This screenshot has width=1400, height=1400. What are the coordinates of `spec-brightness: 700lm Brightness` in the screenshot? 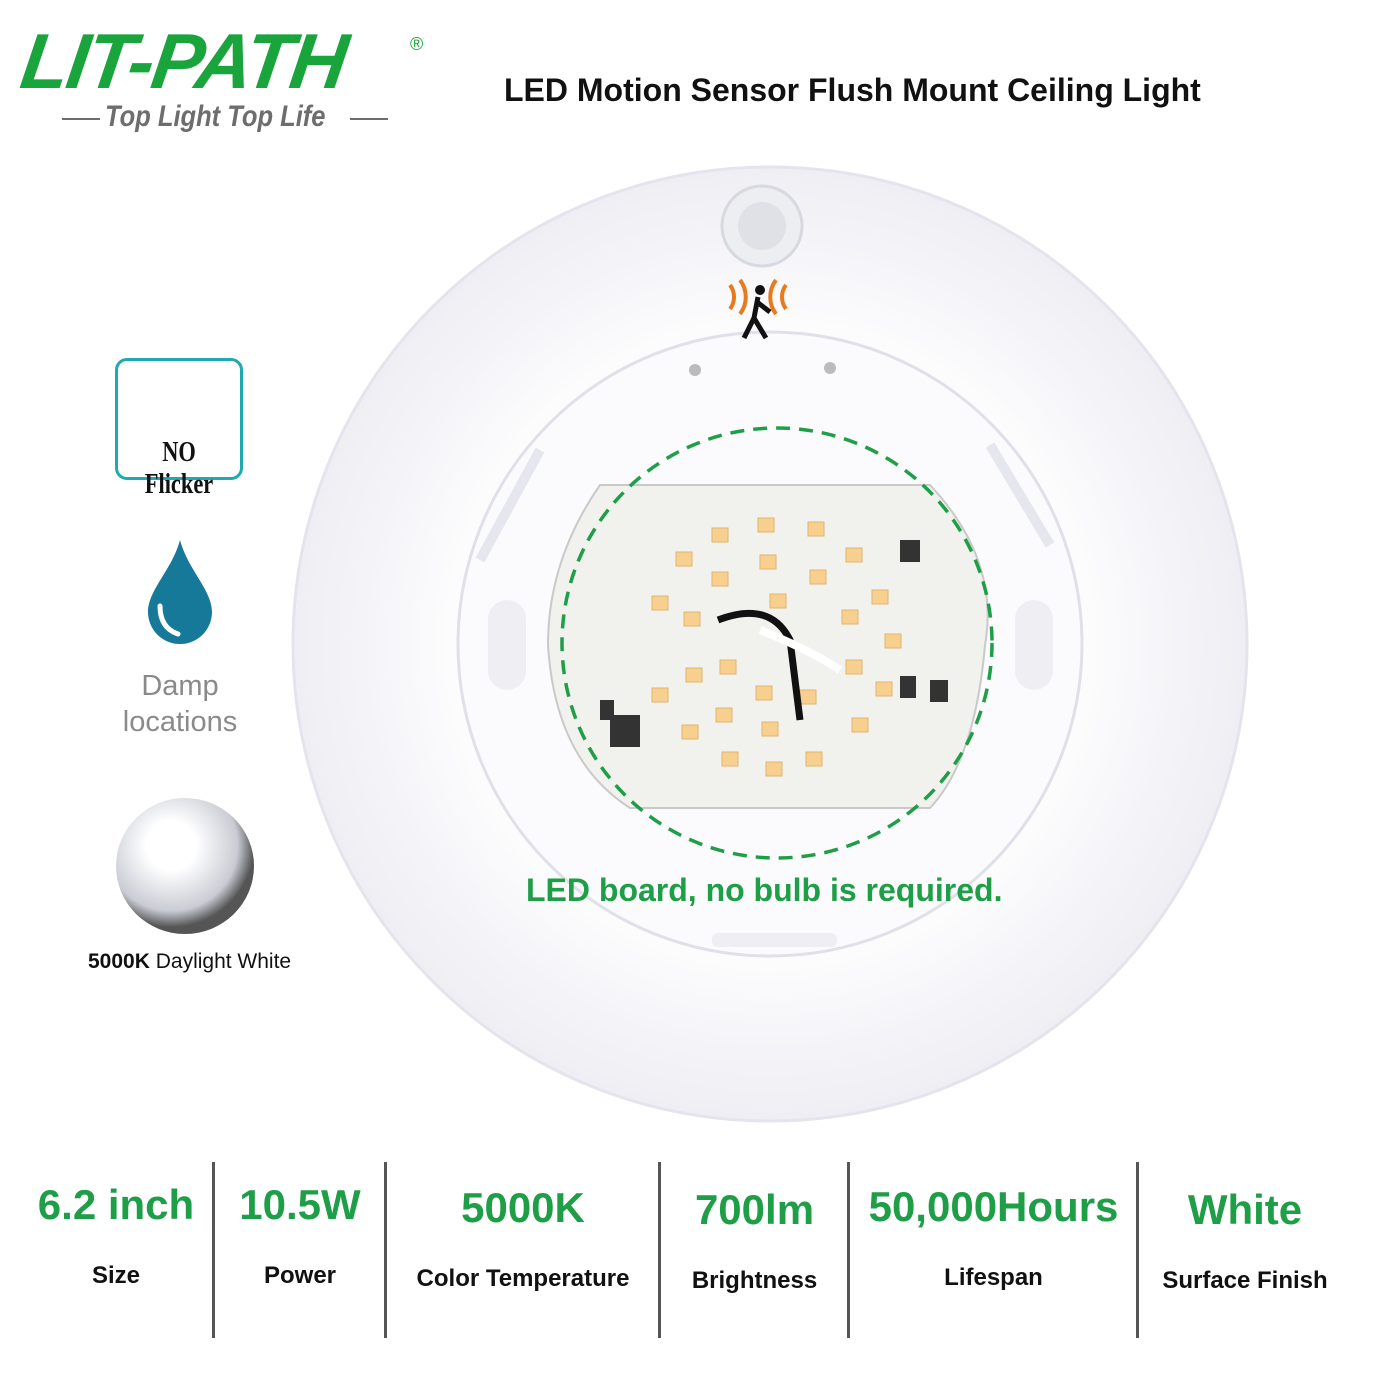 It's located at (754, 1240).